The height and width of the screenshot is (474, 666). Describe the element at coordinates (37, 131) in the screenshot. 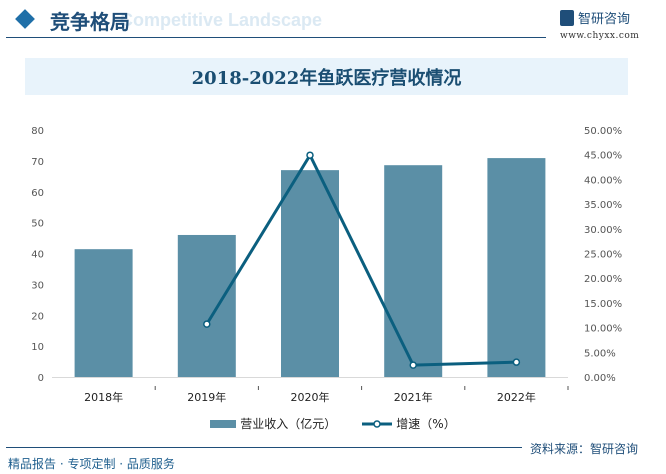

I see `y-left-tick-label: 80` at that location.